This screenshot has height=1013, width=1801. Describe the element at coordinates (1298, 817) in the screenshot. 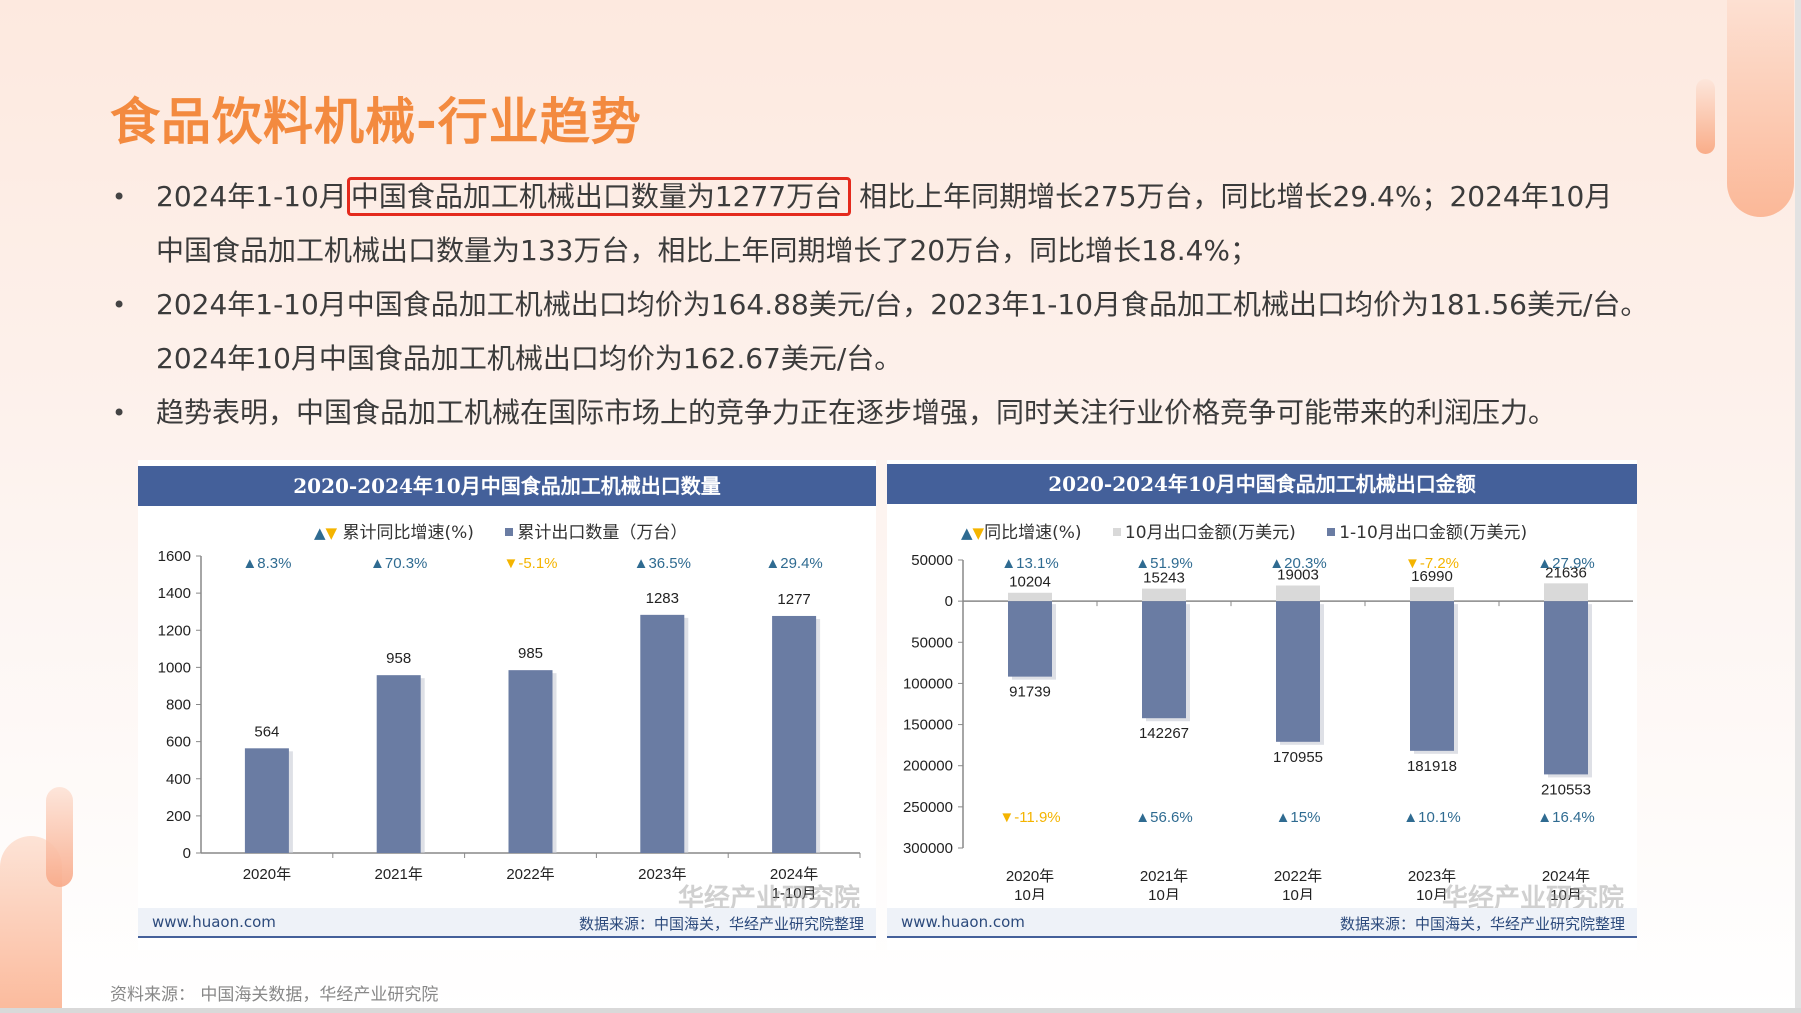

I see `growth-label-jan-oct: ▲15%` at that location.